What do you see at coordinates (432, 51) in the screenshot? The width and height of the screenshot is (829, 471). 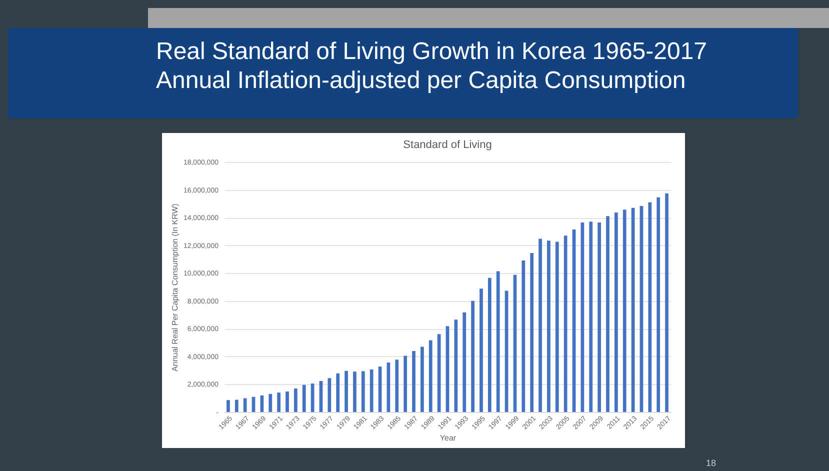 I see `text: Real Standard of Living Growth in Korea 1965-2017` at bounding box center [432, 51].